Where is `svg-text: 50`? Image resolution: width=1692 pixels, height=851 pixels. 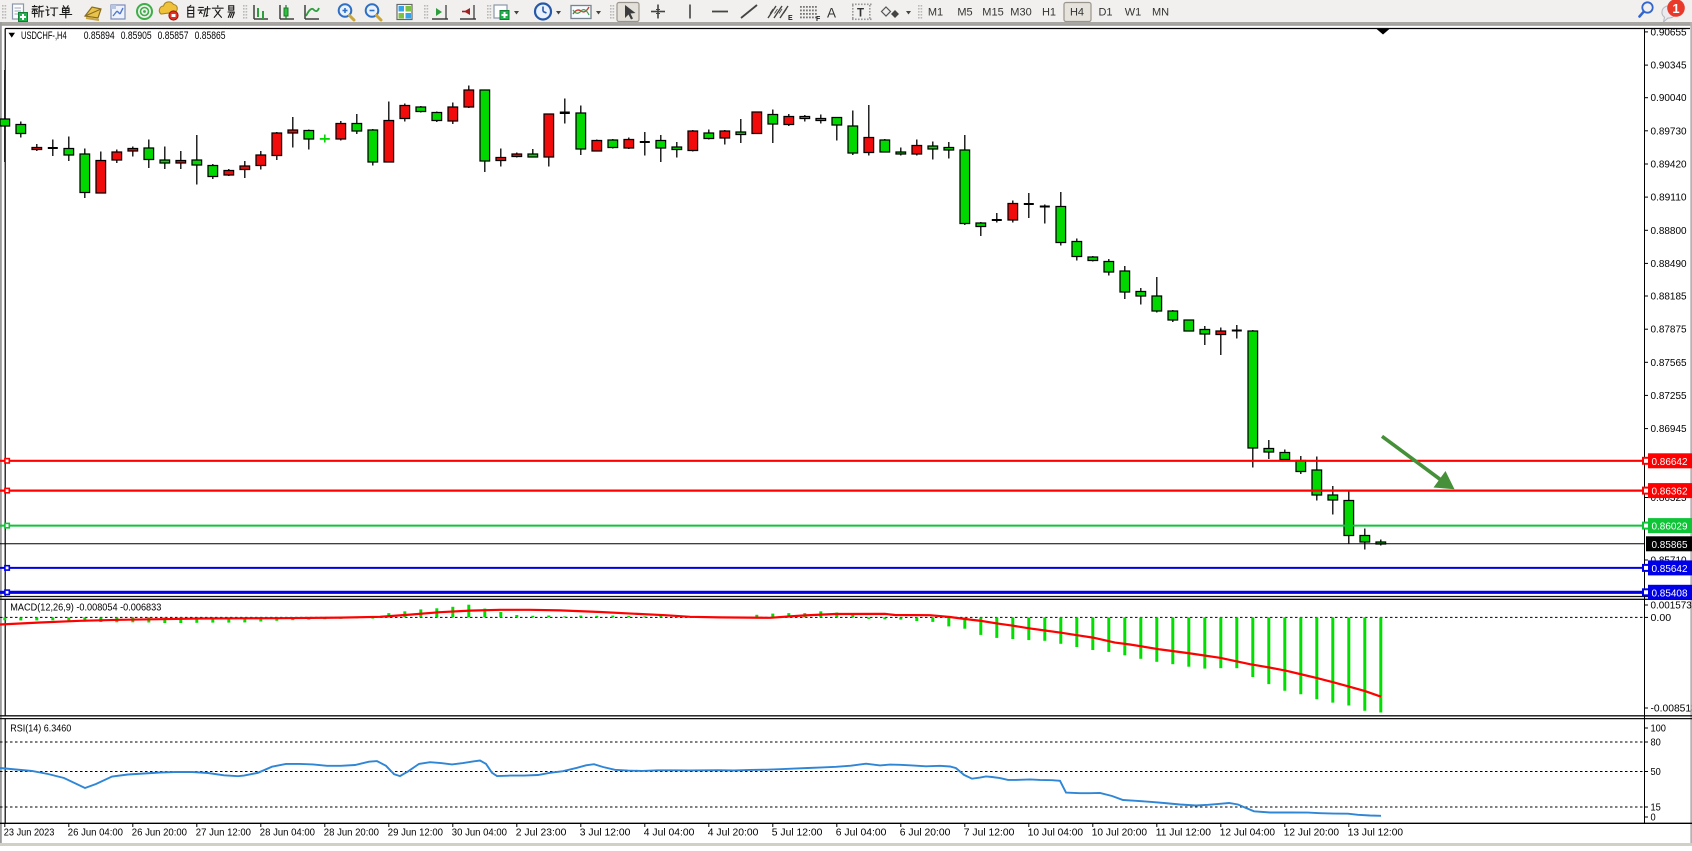
svg-text: 50 is located at coordinates (1656, 772).